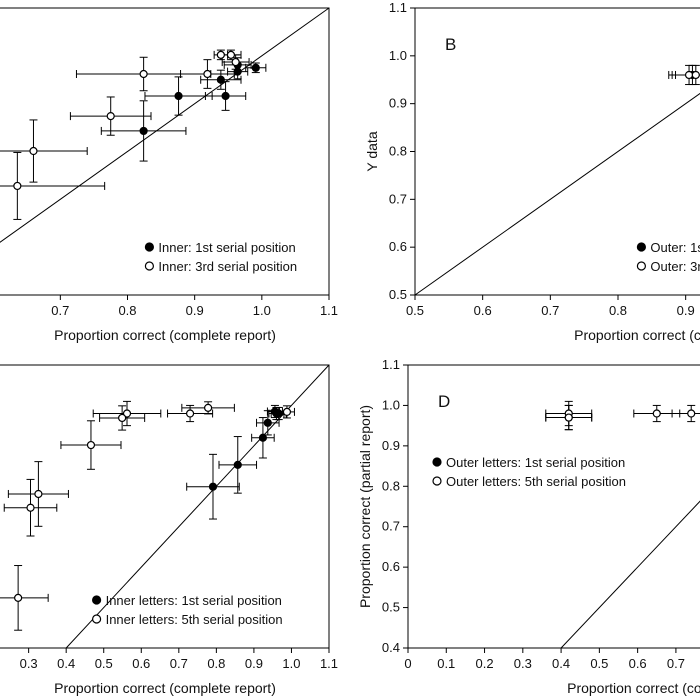  Describe the element at coordinates (194, 619) in the screenshot. I see `legend-label: Inner letters: 5th serial position` at that location.